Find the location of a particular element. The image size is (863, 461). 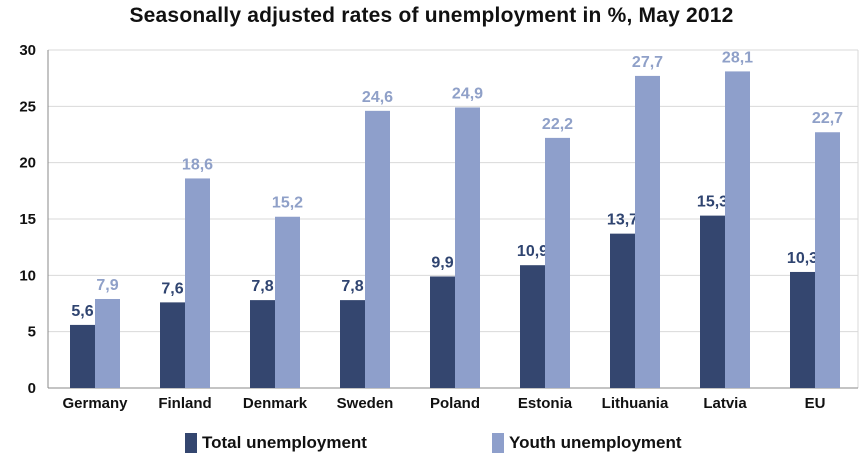

x-tick-label: Lithuania is located at coordinates (635, 403).